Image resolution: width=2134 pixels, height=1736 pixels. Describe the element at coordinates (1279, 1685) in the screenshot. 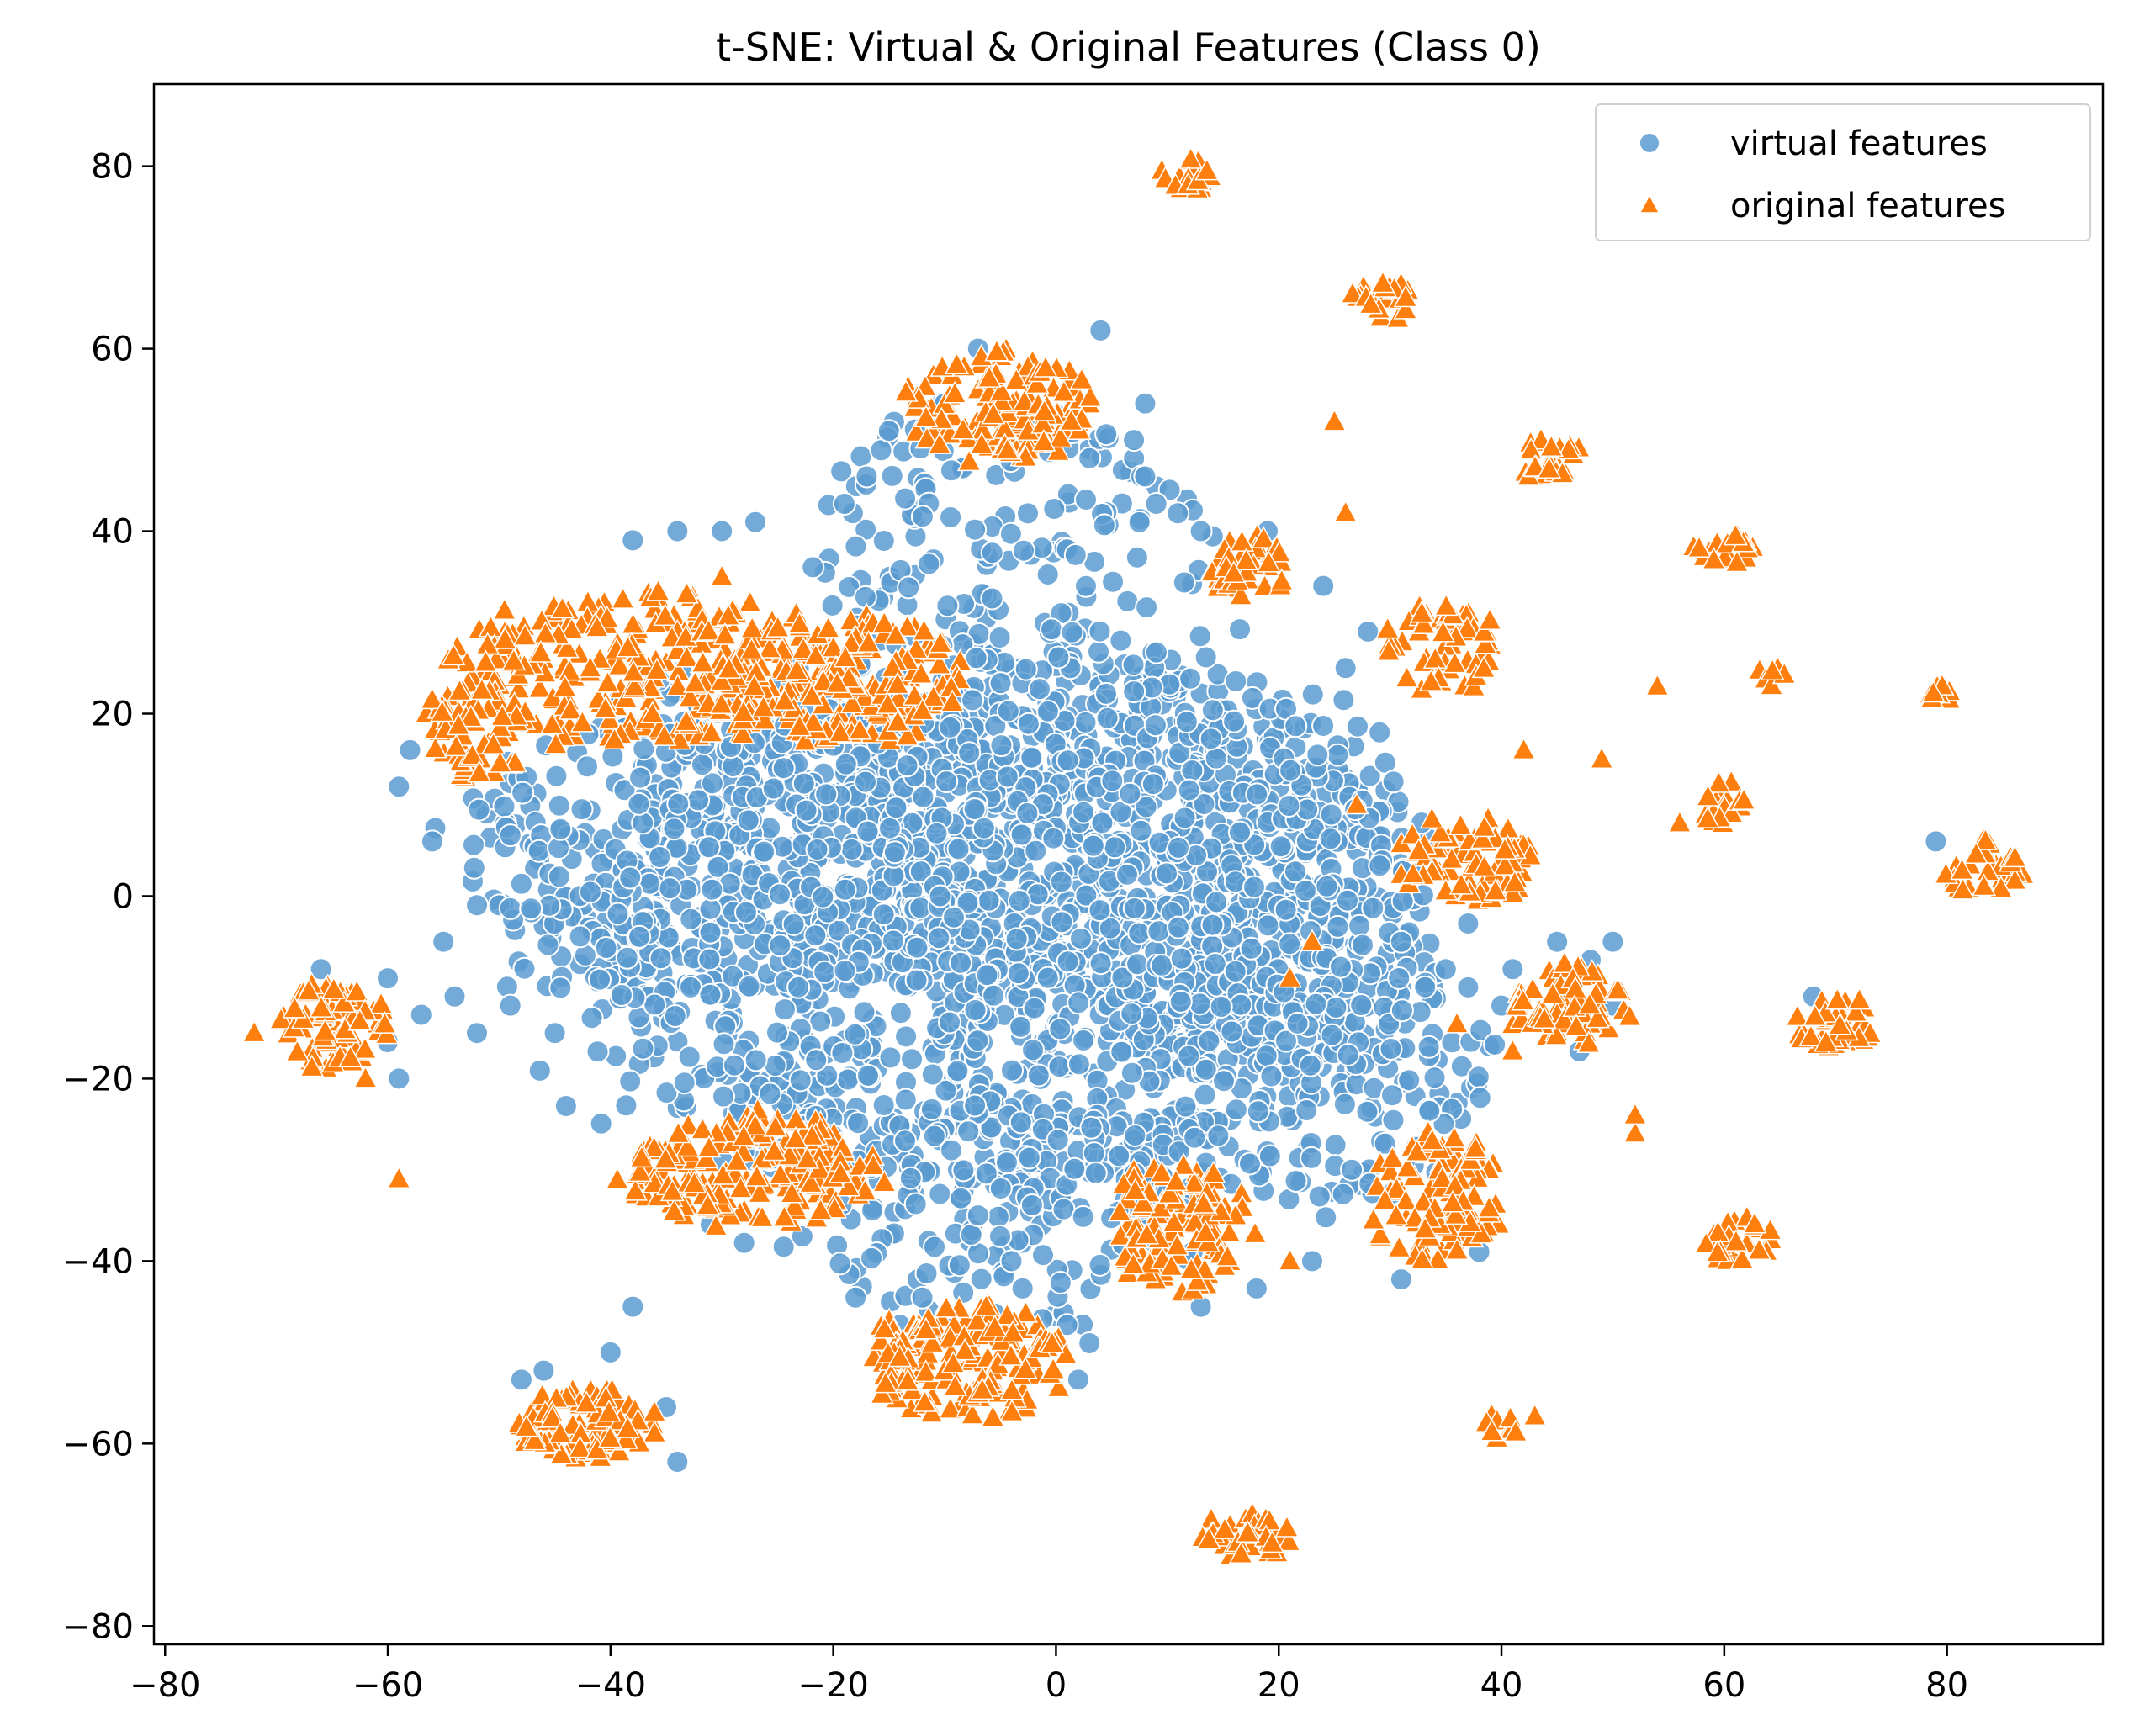

I see `x-tick-label: 20` at that location.